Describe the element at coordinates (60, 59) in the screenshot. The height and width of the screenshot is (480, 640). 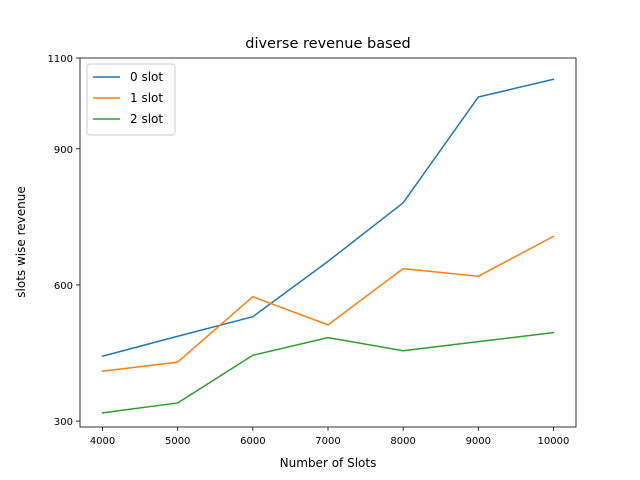
I see `y-tick-label: 1100` at that location.